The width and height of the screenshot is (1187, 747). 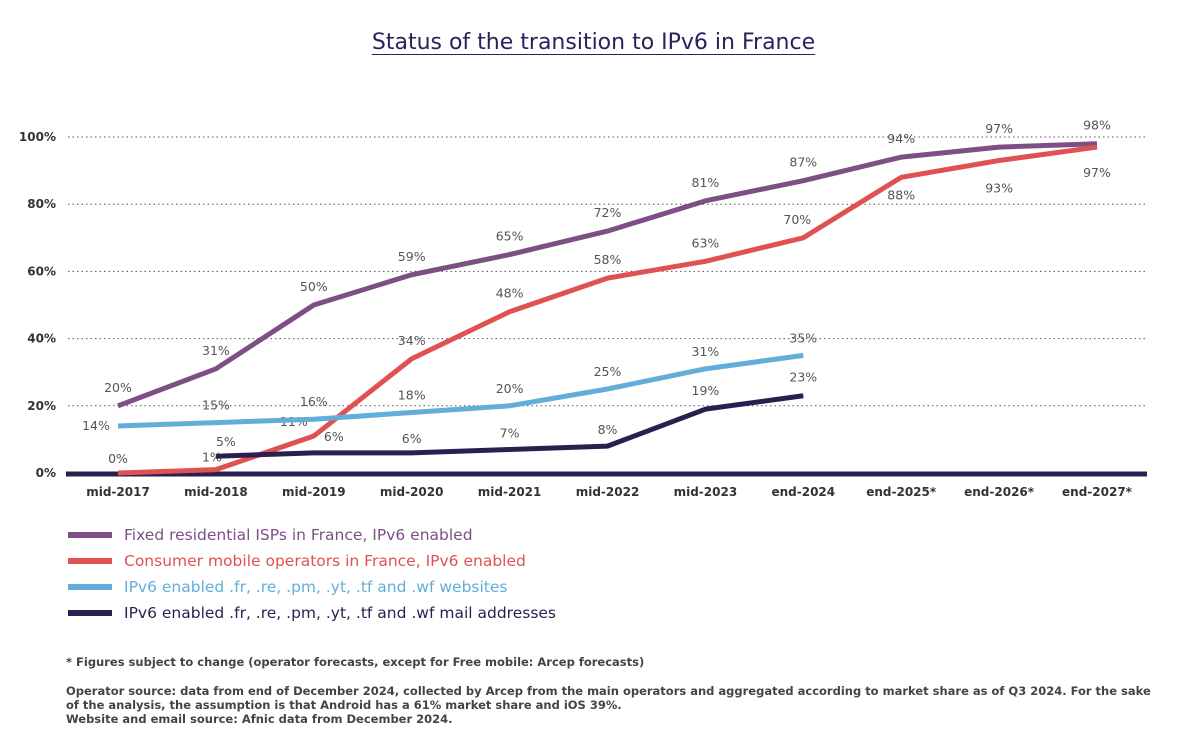 What do you see at coordinates (412, 492) in the screenshot?
I see `x-tick-label: mid-2020` at bounding box center [412, 492].